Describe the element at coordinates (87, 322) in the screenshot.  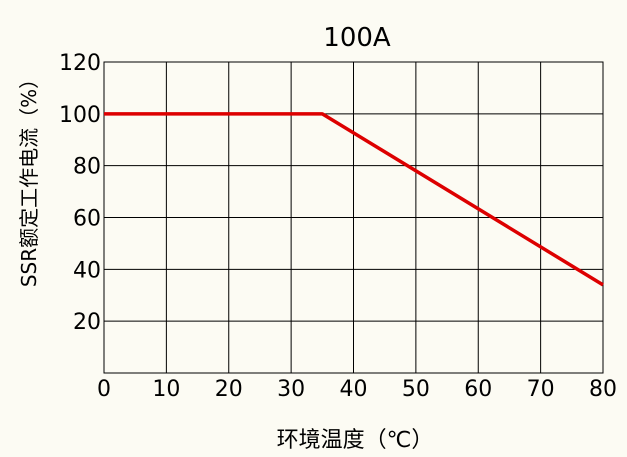
I see `y-tick-label: 20` at that location.